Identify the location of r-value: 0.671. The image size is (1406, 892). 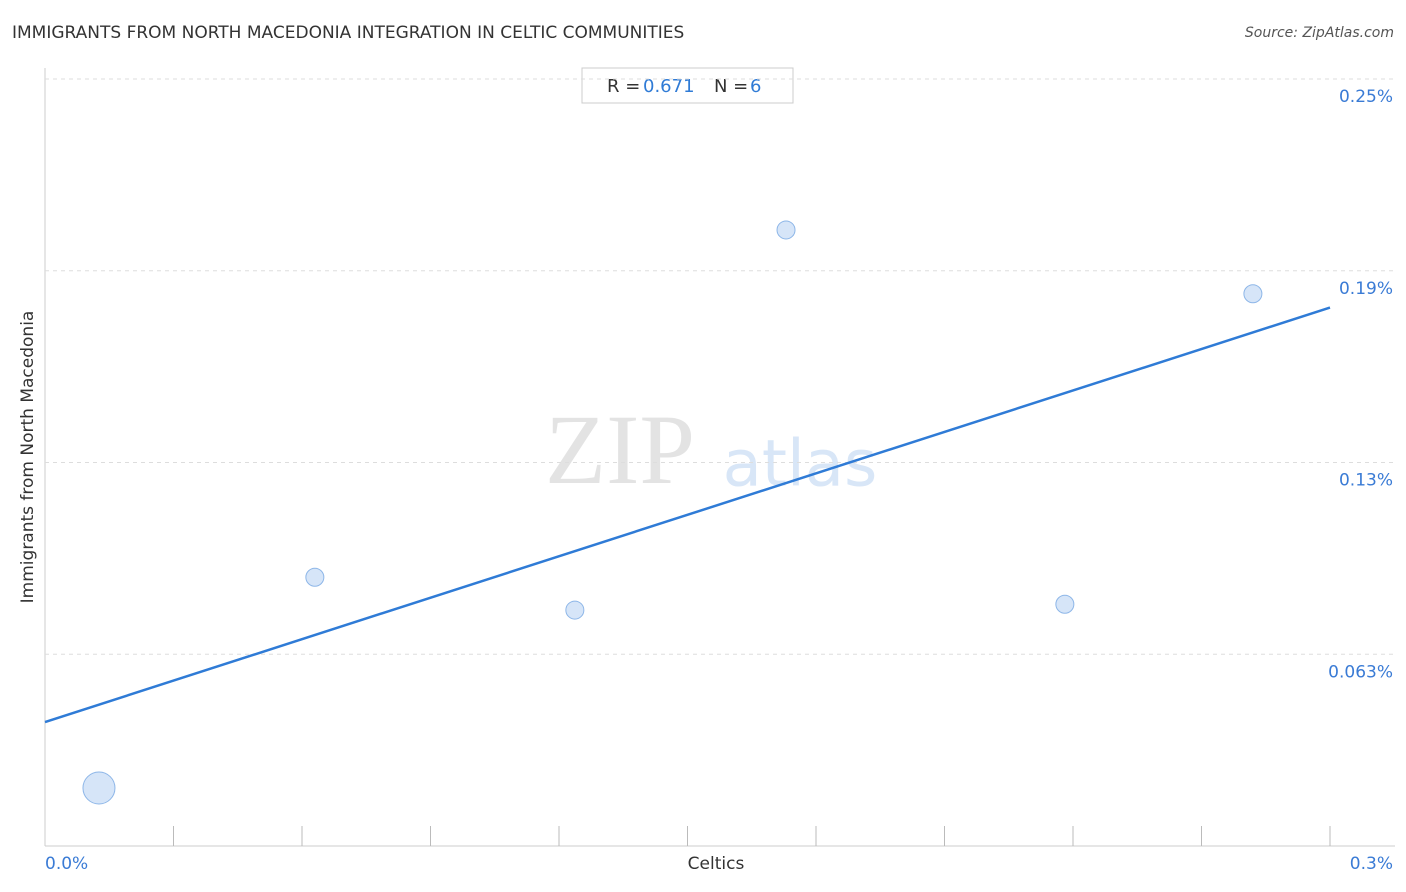
(669, 86).